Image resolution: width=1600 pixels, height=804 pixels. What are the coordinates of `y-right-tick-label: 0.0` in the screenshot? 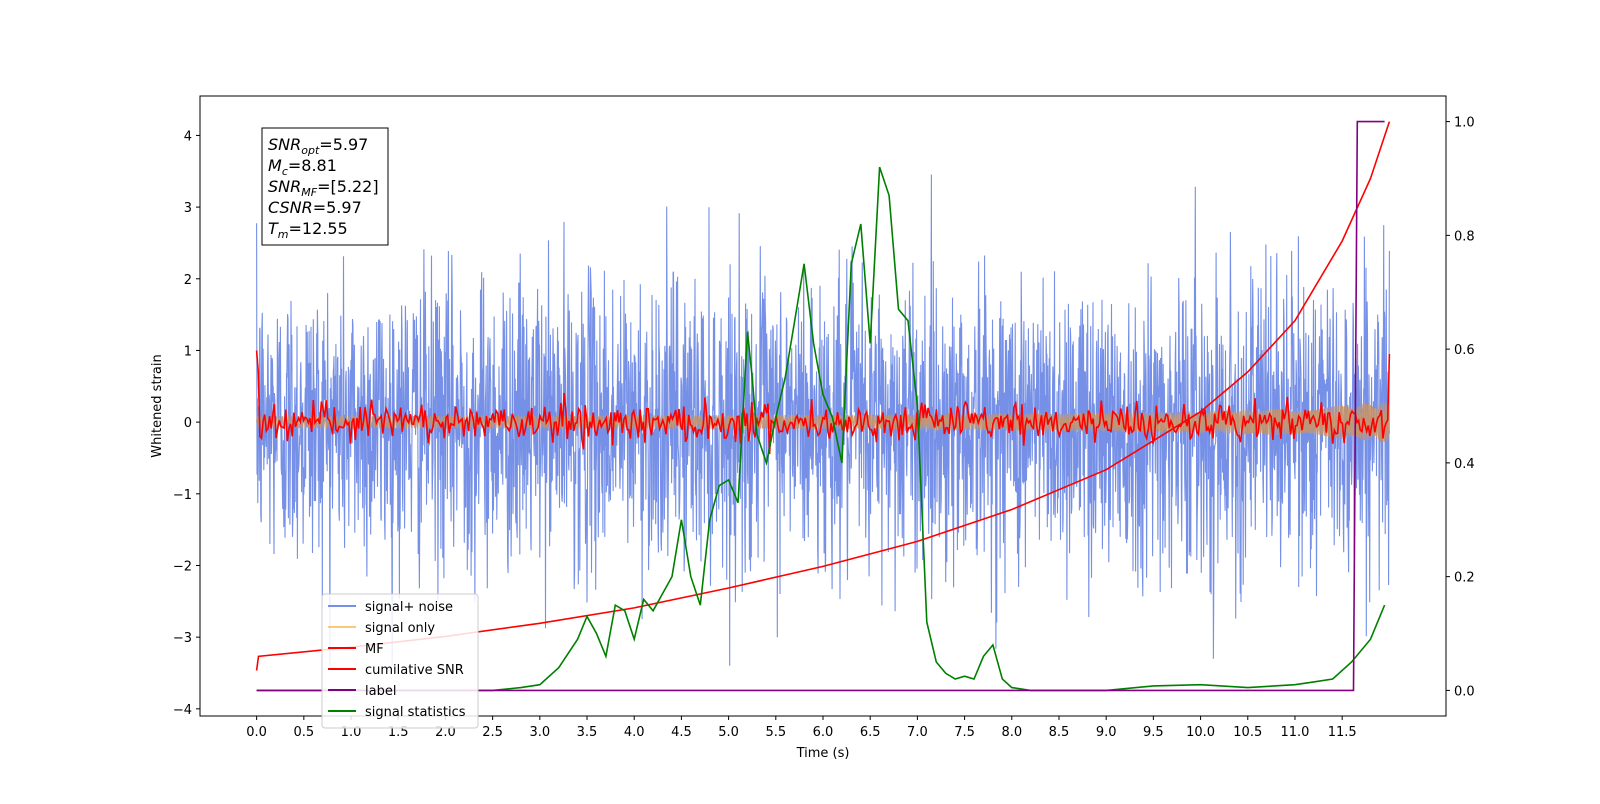 It's located at (1464, 691).